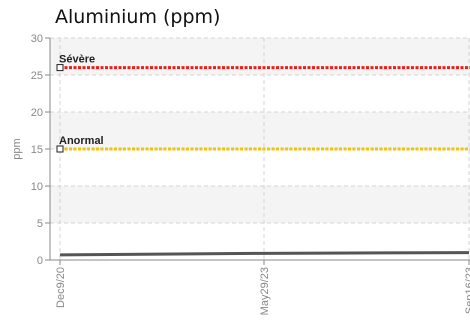 Image resolution: width=470 pixels, height=321 pixels. Describe the element at coordinates (37, 76) in the screenshot. I see `y-tick-label: 25` at that location.